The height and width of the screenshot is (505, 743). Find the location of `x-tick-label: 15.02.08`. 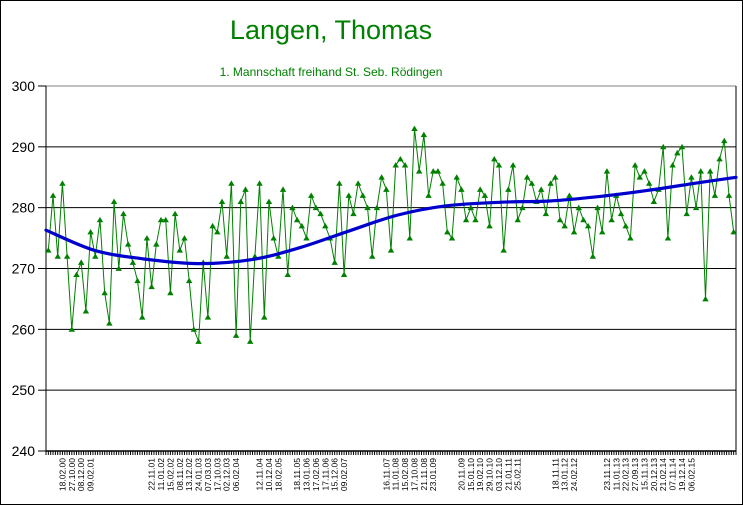

x-tick-label: 15.02.08 is located at coordinates (405, 474).